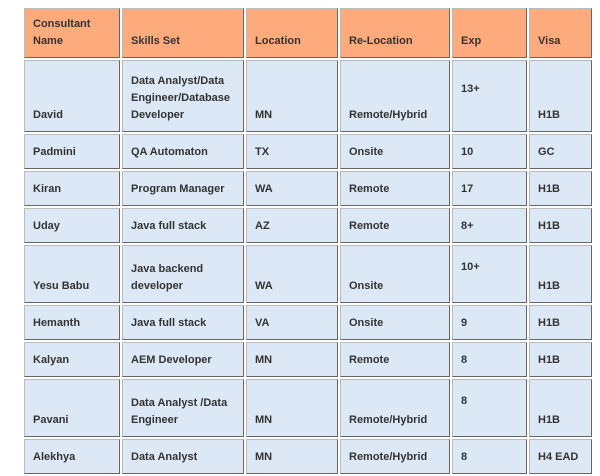 The width and height of the screenshot is (600, 476). Describe the element at coordinates (292, 322) in the screenshot. I see `cell-location: VA` at that location.